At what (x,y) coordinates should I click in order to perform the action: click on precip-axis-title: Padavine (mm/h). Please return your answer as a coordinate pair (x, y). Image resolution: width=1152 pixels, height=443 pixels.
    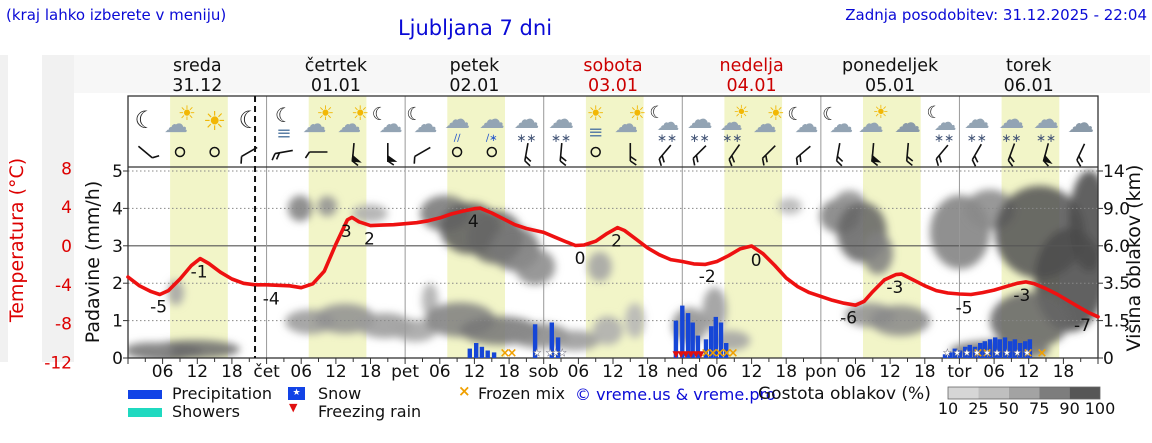
    Looking at the image, I should click on (93, 262).